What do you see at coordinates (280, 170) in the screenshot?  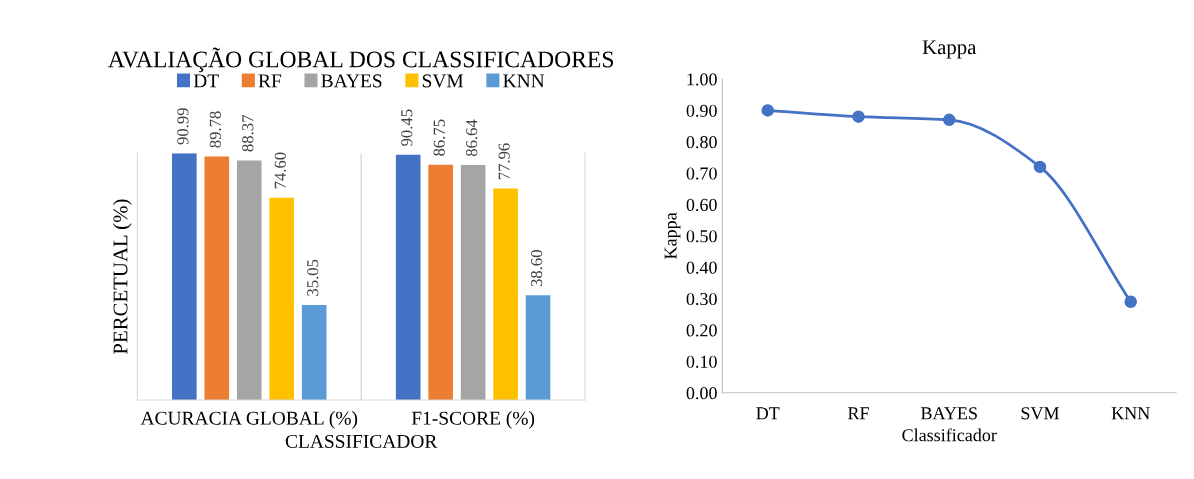 I see `data-label: 74.60` at bounding box center [280, 170].